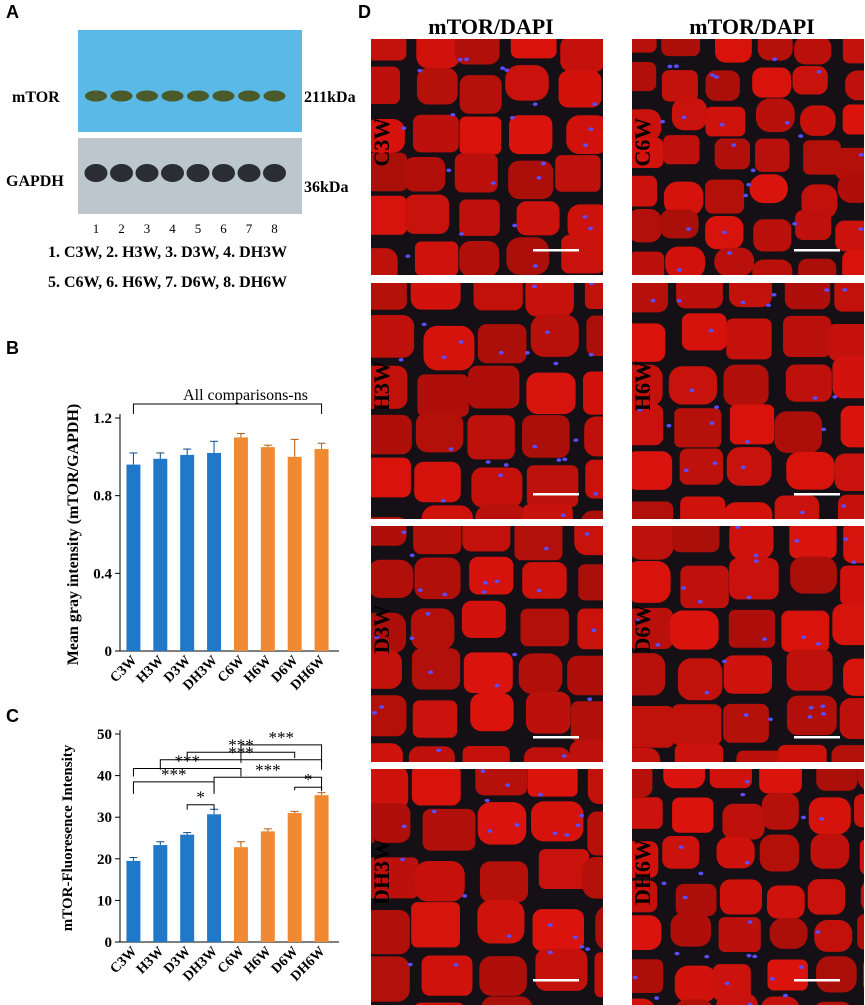 The image size is (865, 1005). Describe the element at coordinates (245, 395) in the screenshot. I see `ns-annotation: All comparisons-ns` at that location.